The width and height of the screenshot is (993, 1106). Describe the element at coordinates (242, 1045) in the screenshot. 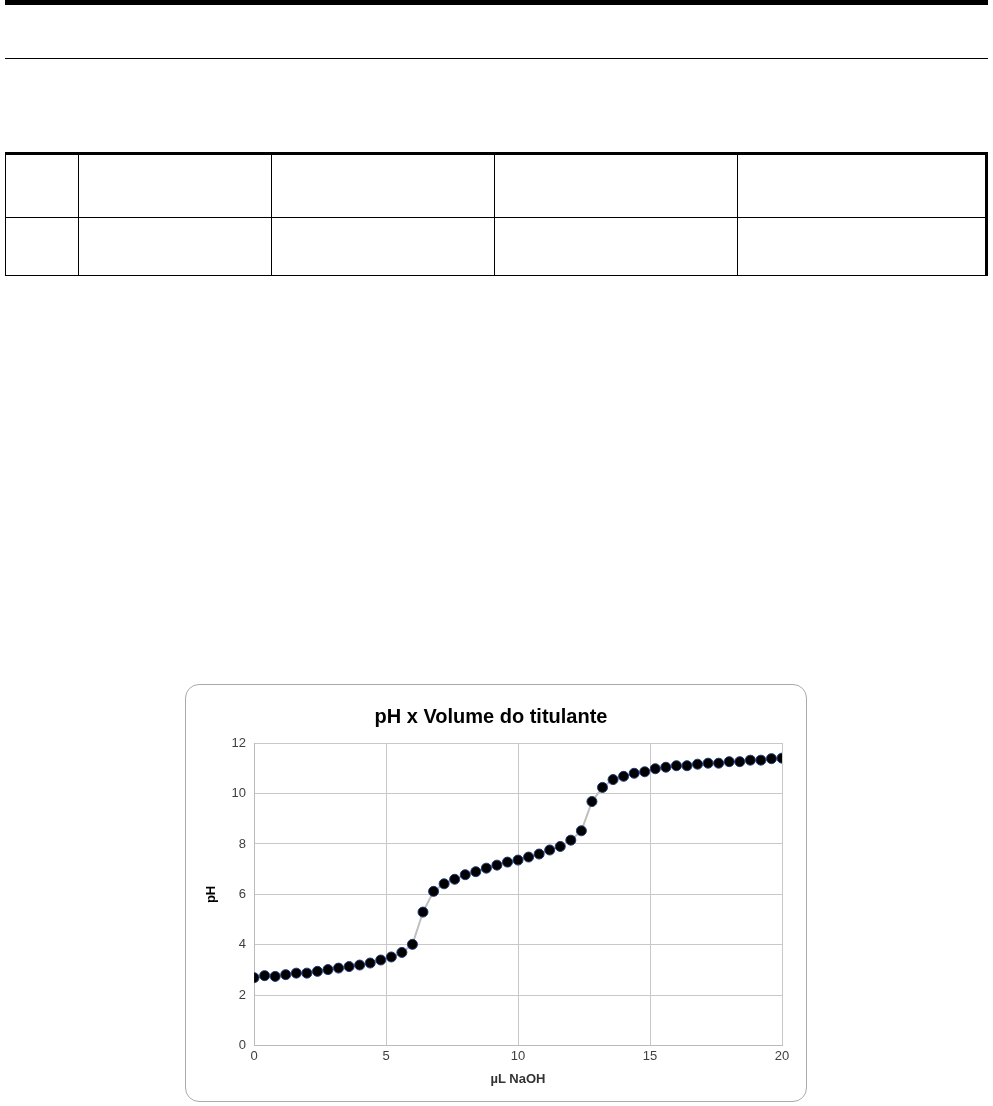

I see `y-tick-label: 0` at that location.